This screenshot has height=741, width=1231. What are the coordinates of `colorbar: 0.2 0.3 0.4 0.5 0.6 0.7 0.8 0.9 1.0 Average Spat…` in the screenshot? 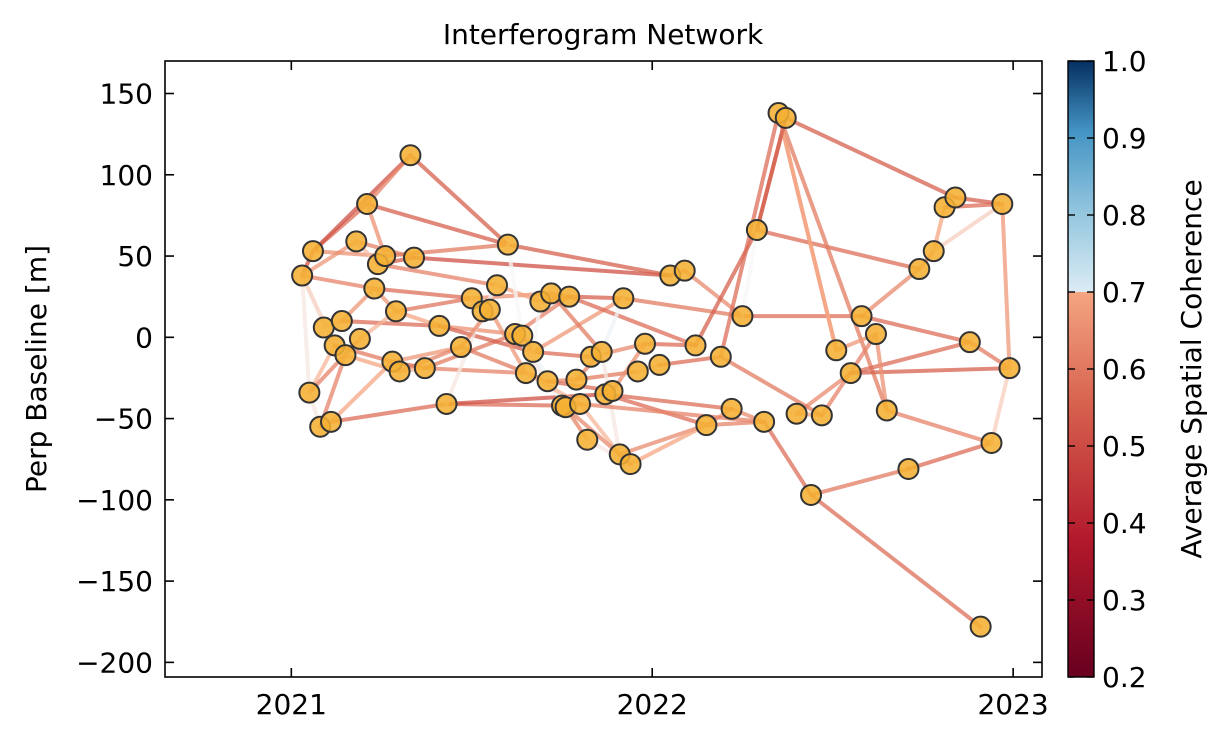 It's located at (1137, 369).